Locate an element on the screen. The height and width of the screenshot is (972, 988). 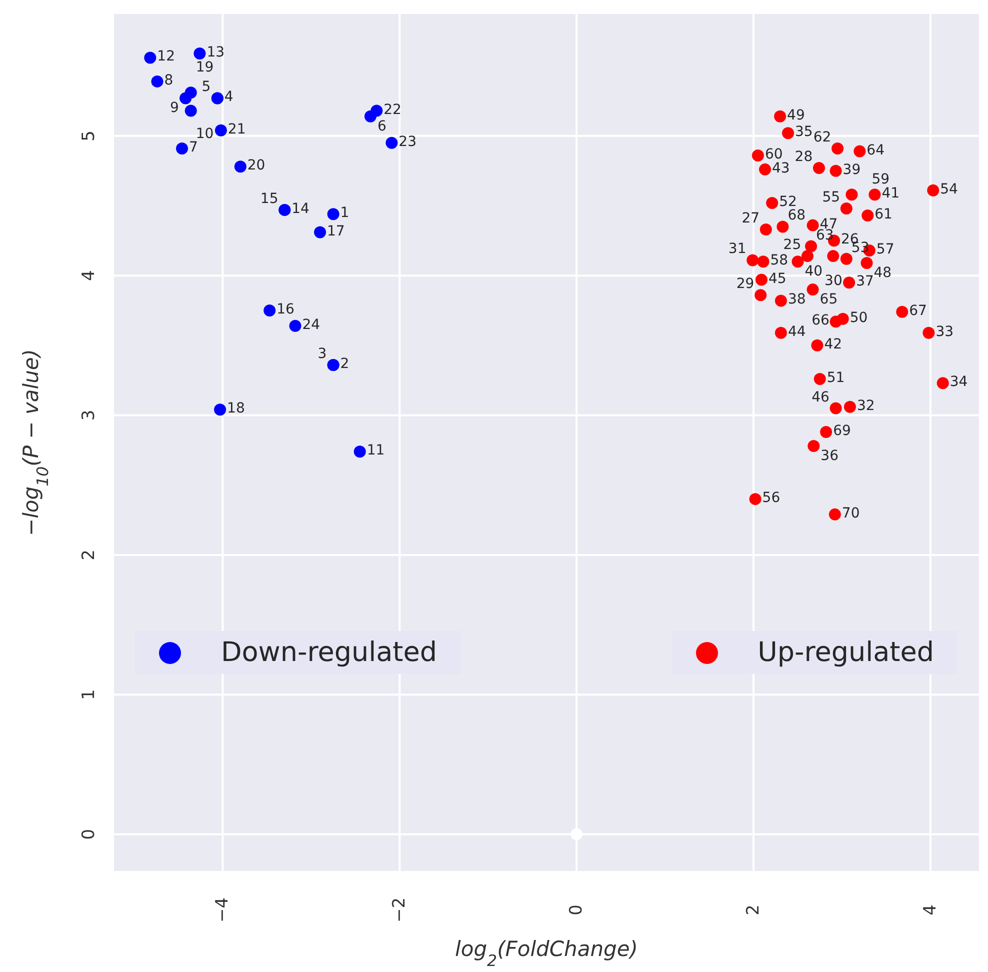
y-tick-label: 2 is located at coordinates (89, 555).